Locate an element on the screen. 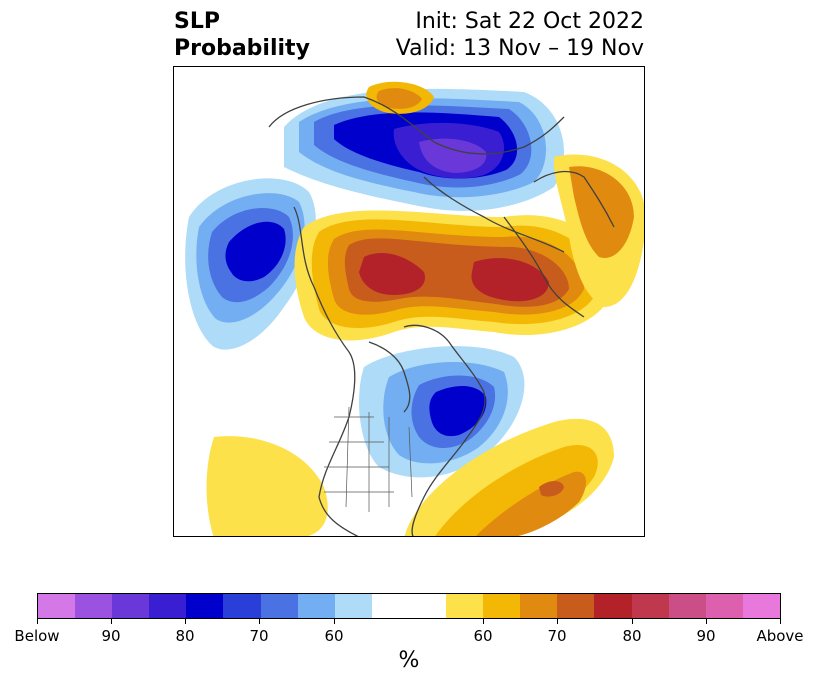 The height and width of the screenshot is (686, 819). above-anomaly-arctic-core is located at coordinates (399, 98).